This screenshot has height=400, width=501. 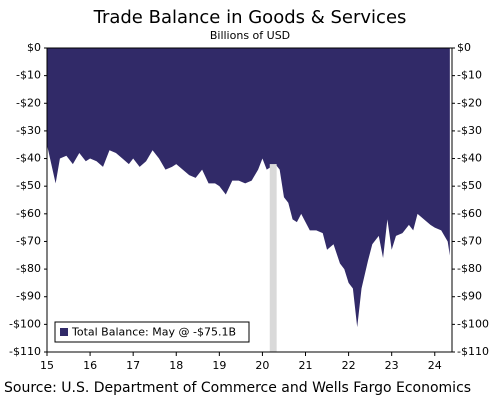 I want to click on chart-title: Trade Balance in Goods & Services, so click(x=250, y=17).